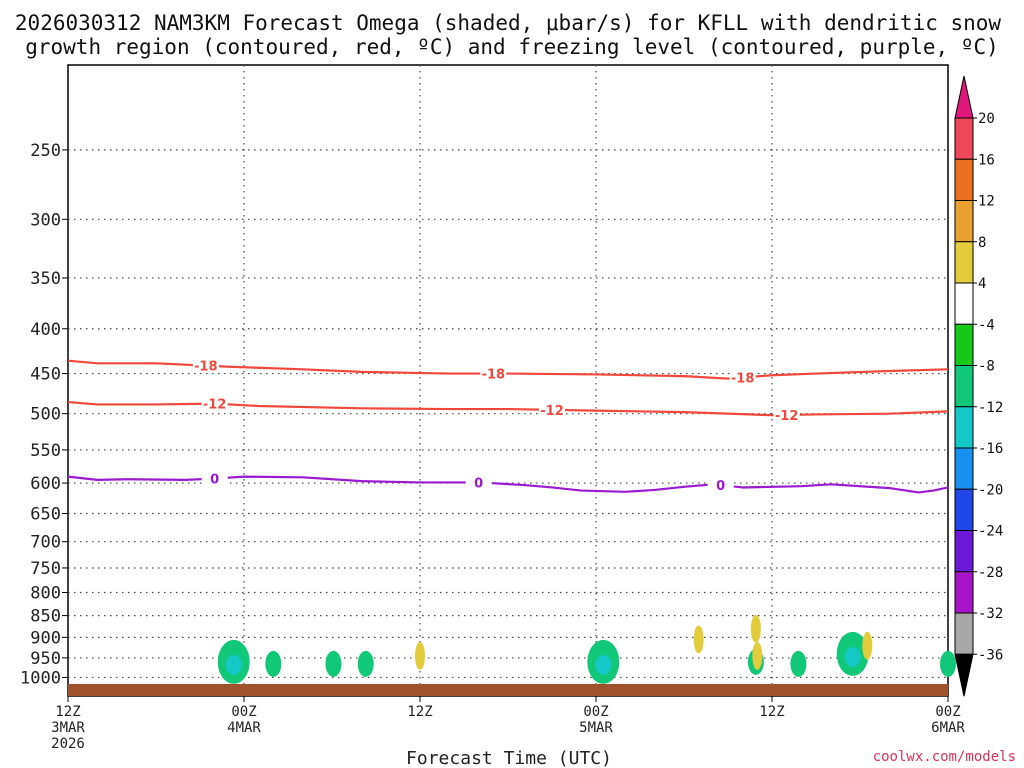 Image resolution: width=1024 pixels, height=768 pixels. Describe the element at coordinates (45, 659) in the screenshot. I see `y-tick-label: 950` at that location.